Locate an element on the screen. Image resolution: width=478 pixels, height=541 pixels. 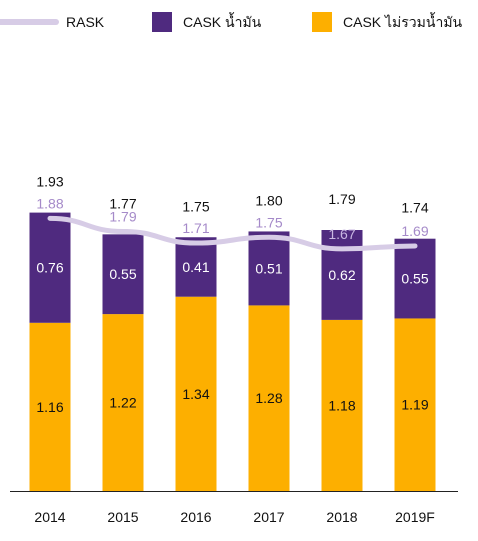
bar-label-fuel-2015: 0.55 is located at coordinates (122, 274).